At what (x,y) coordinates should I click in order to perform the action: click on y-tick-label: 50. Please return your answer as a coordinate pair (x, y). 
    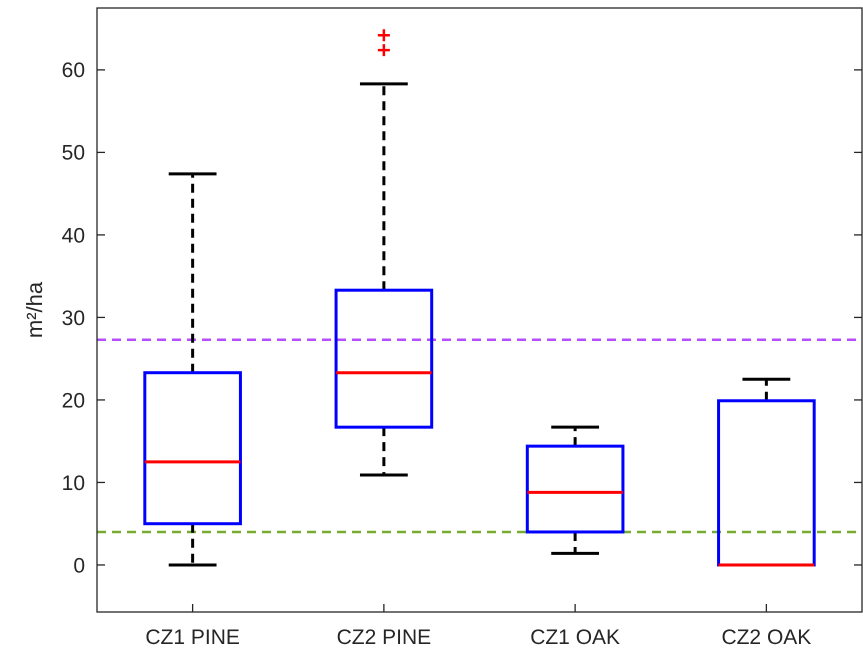
    Looking at the image, I should click on (73, 153).